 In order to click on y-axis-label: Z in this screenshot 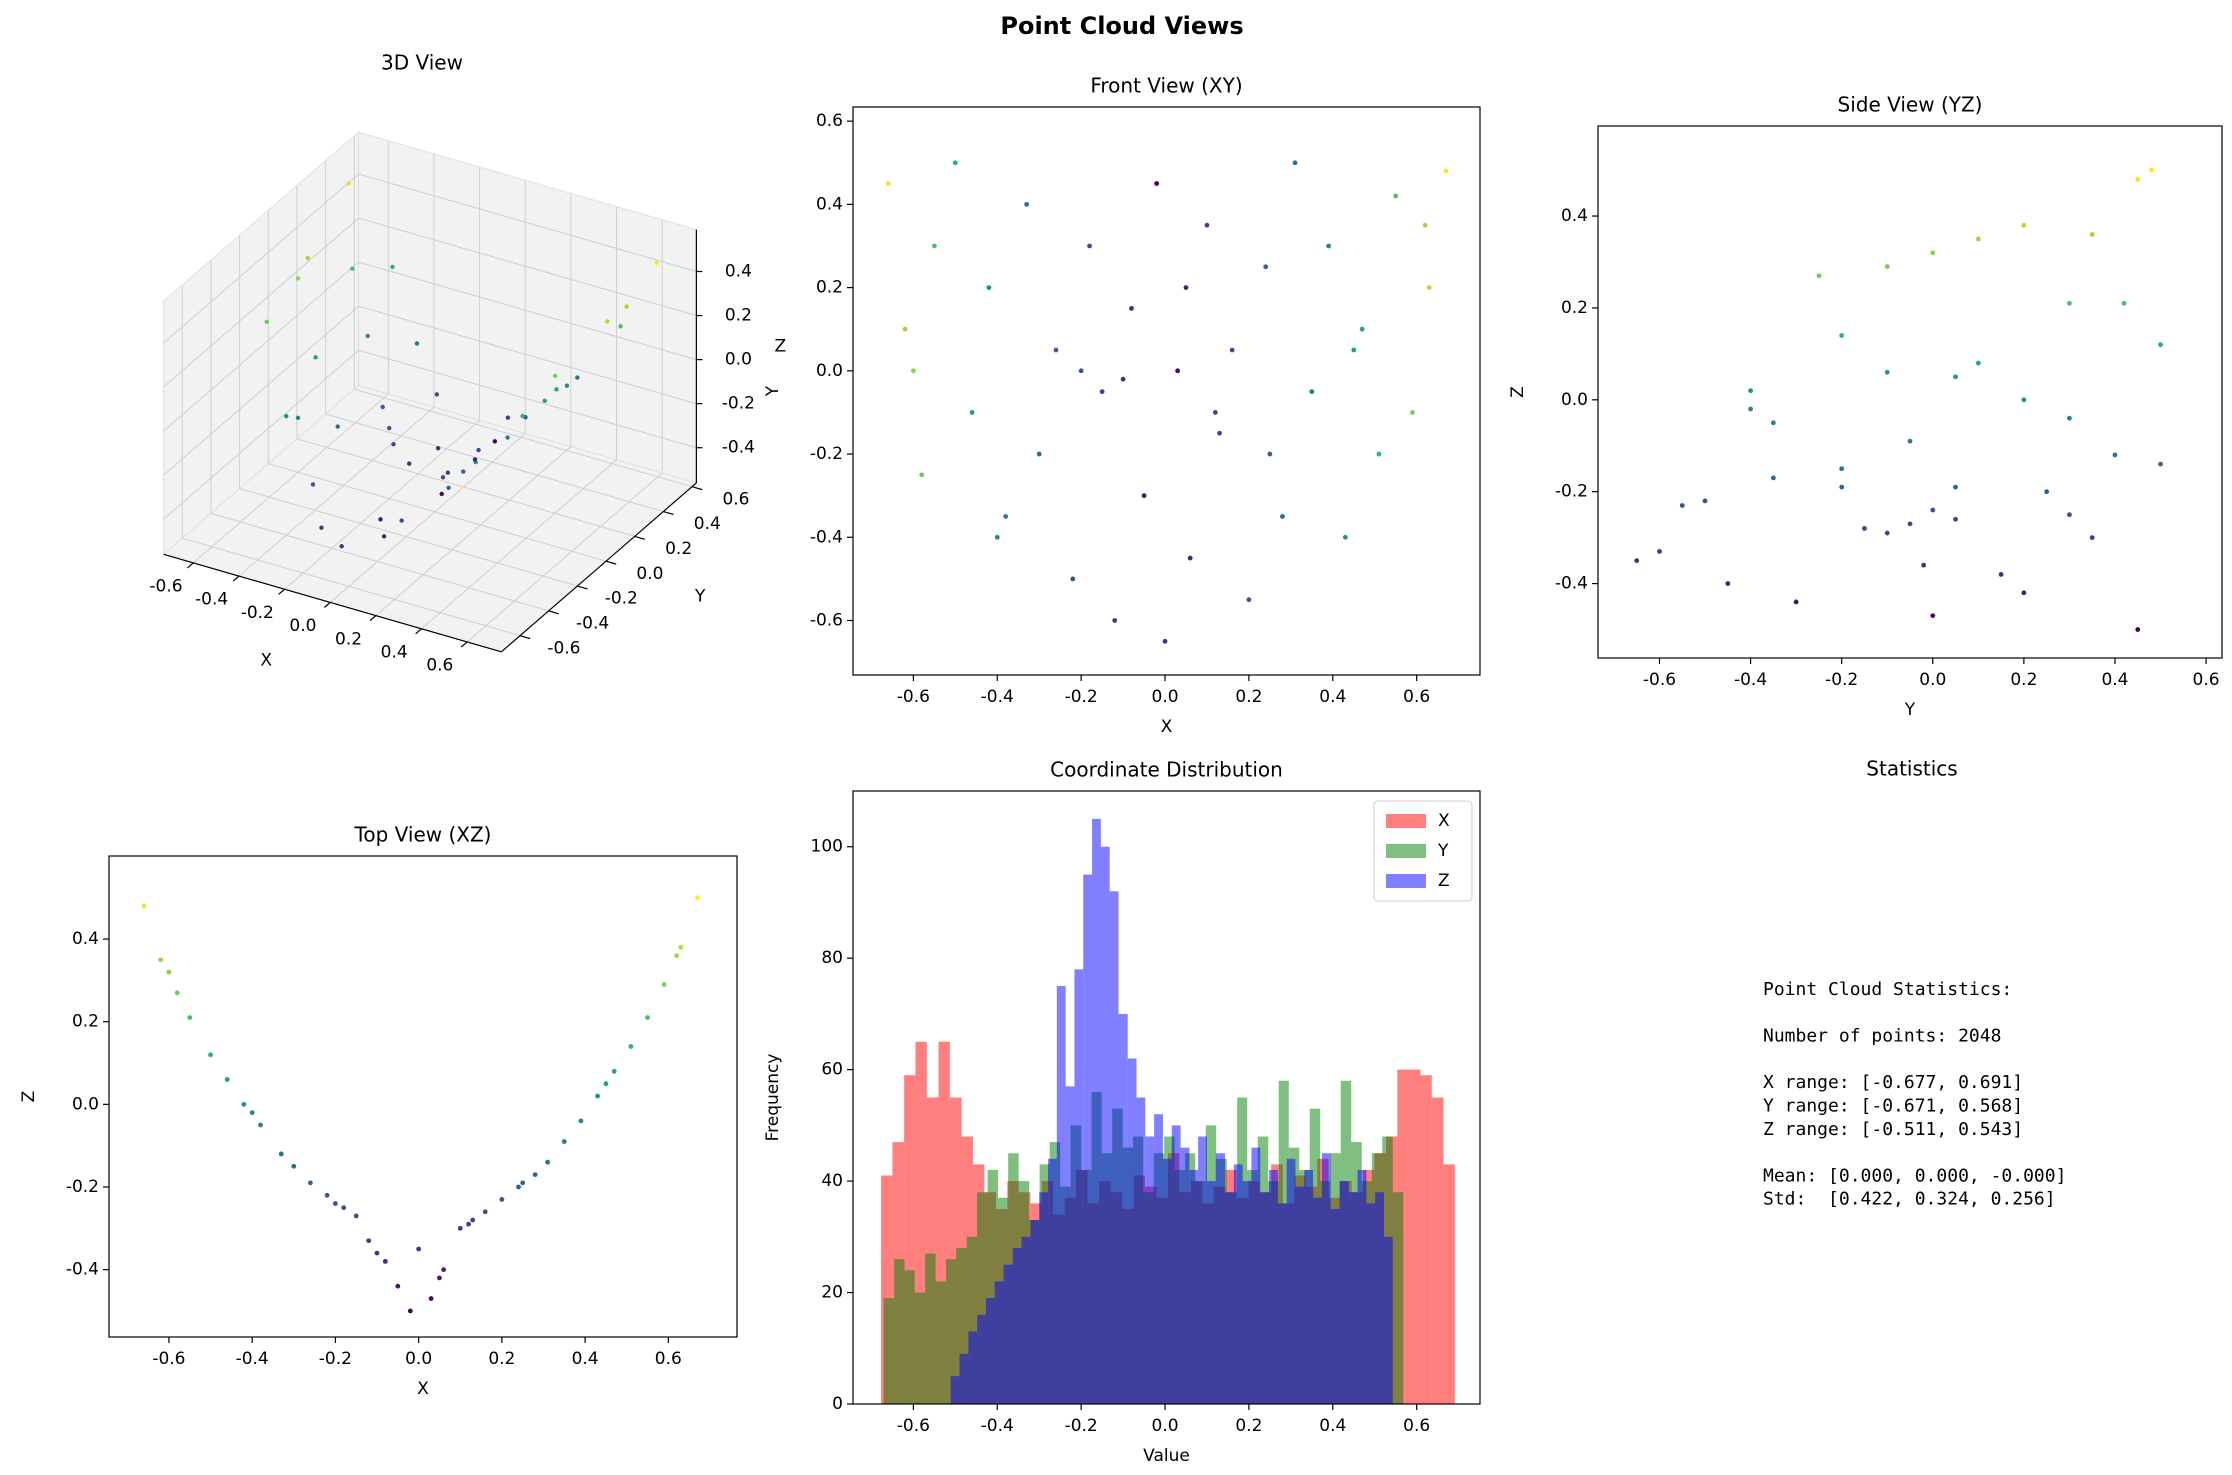, I will do `click(1518, 392)`.